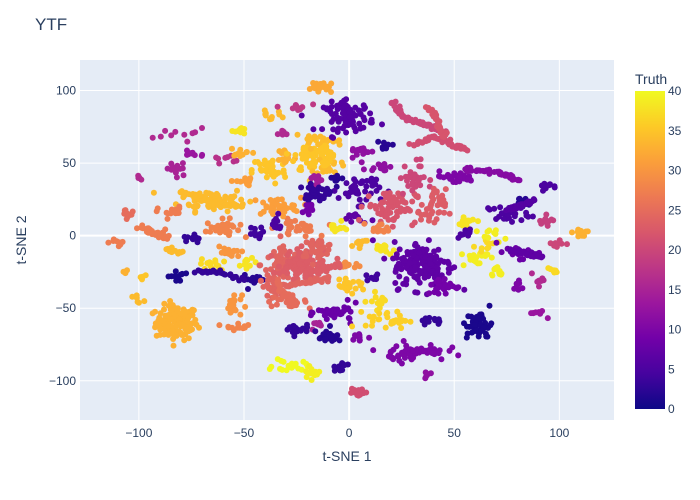 This screenshot has width=700, height=500. I want to click on colorbar-tick-label: 25, so click(675, 210).